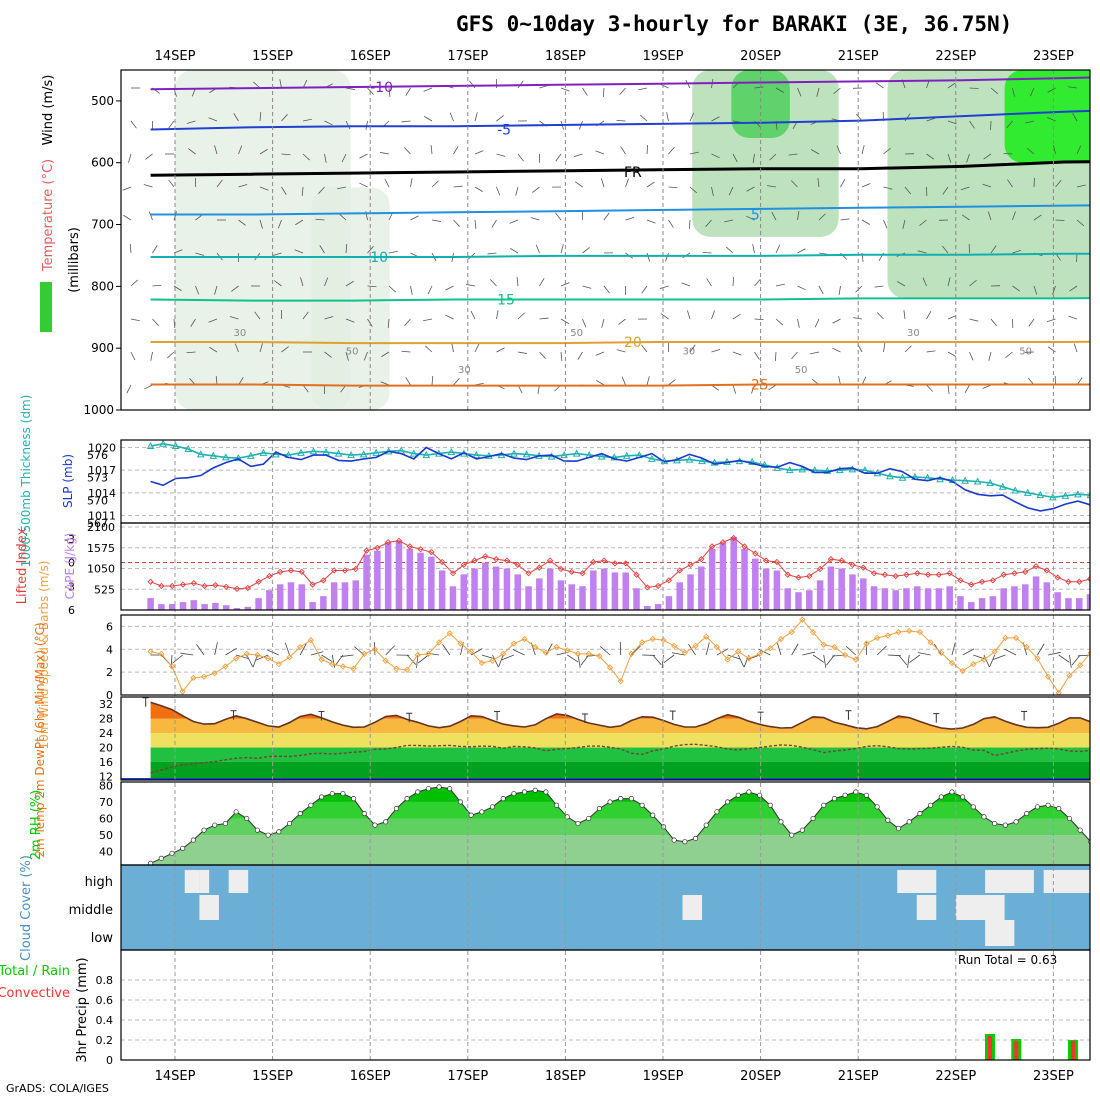  I want to click on temp-ytick-12: 12, so click(106, 776).